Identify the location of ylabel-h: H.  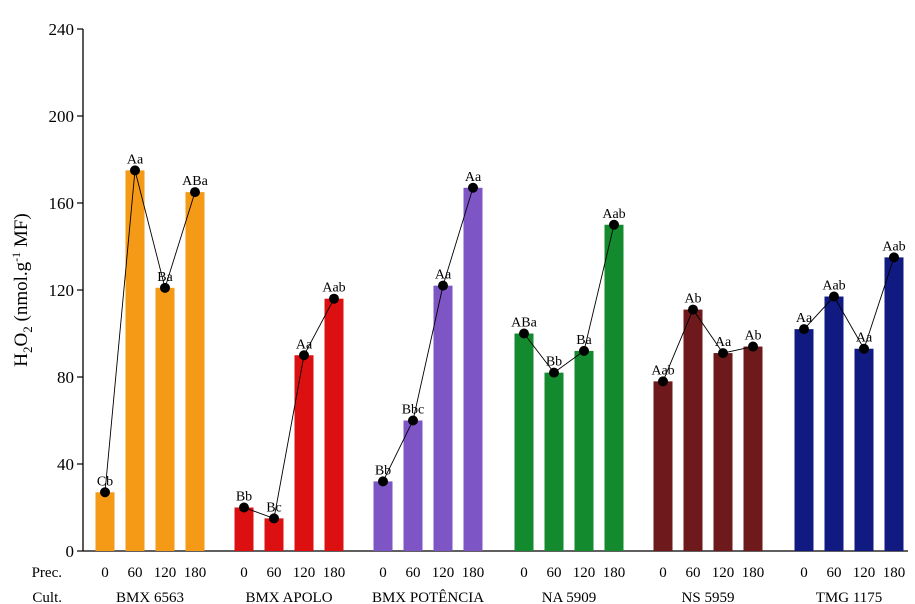
(21, 360).